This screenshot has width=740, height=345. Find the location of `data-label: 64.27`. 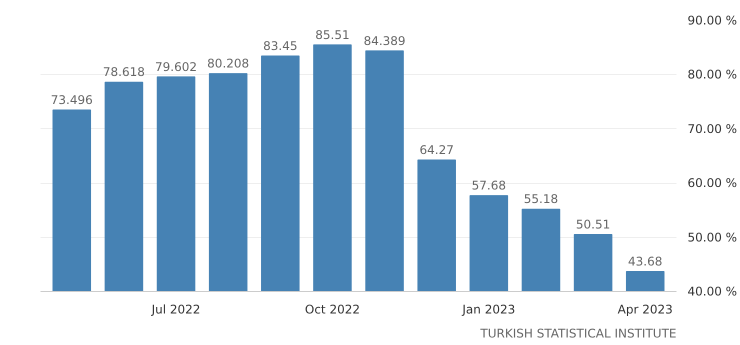

data-label: 64.27 is located at coordinates (437, 149).